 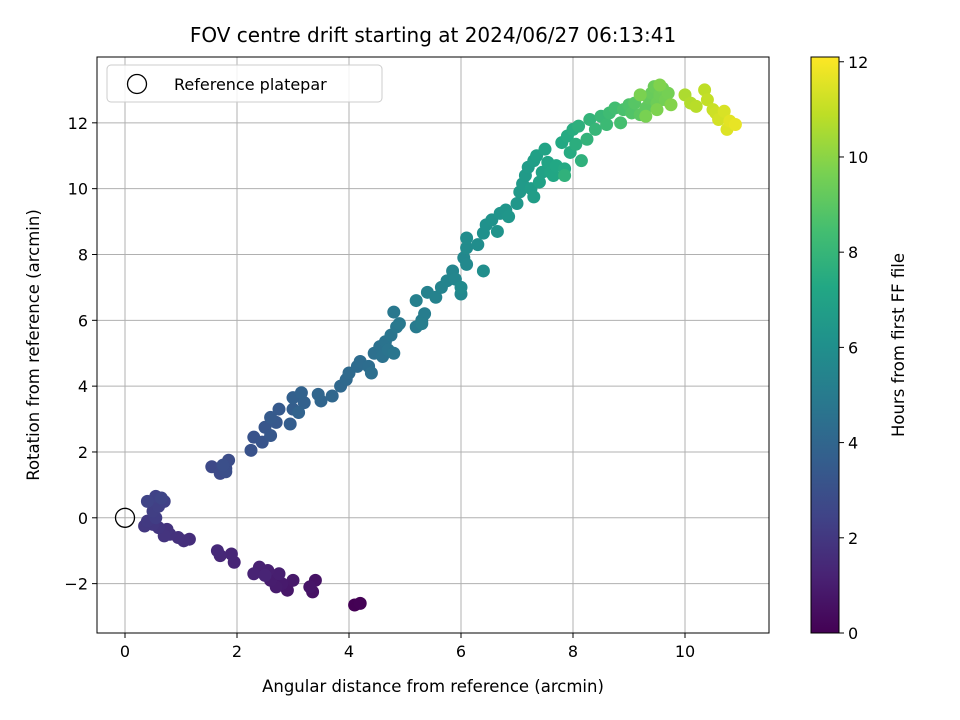 I want to click on colorbar-tick-label: 6, so click(x=853, y=347).